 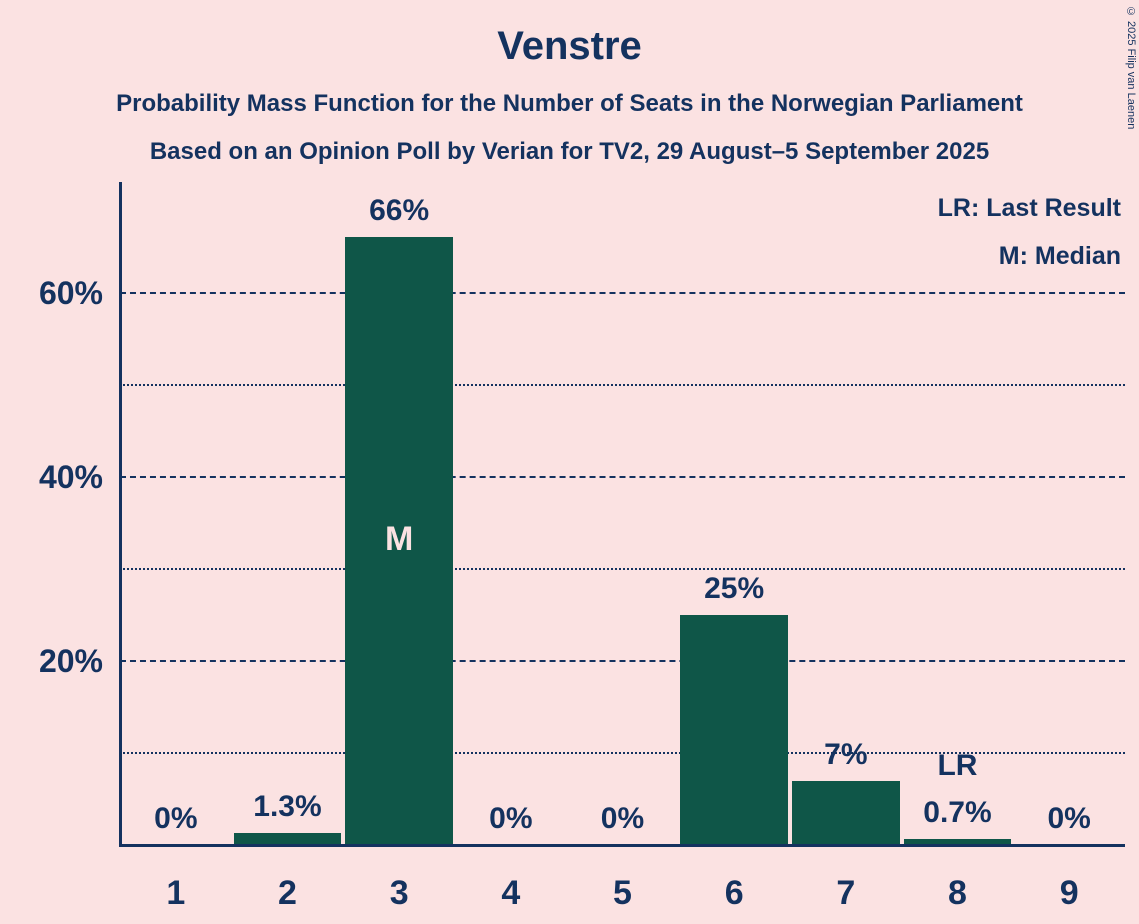 I want to click on x-axis-label-seats-4: 4, so click(x=511, y=893).